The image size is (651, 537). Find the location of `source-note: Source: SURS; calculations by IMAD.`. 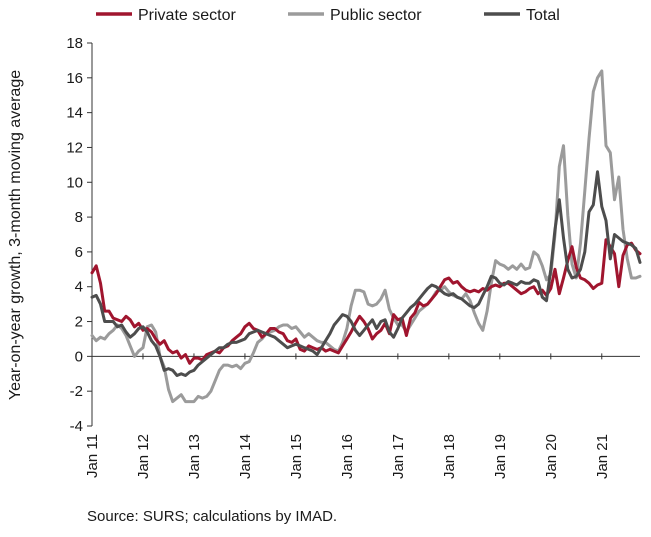

source-note: Source: SURS; calculations by IMAD. is located at coordinates (212, 516).